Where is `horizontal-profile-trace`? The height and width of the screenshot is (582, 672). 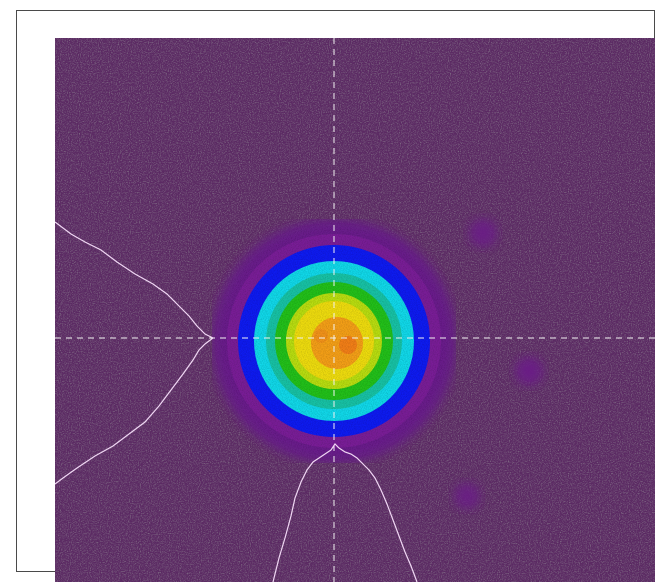
horizontal-profile-trace is located at coordinates (345, 512).